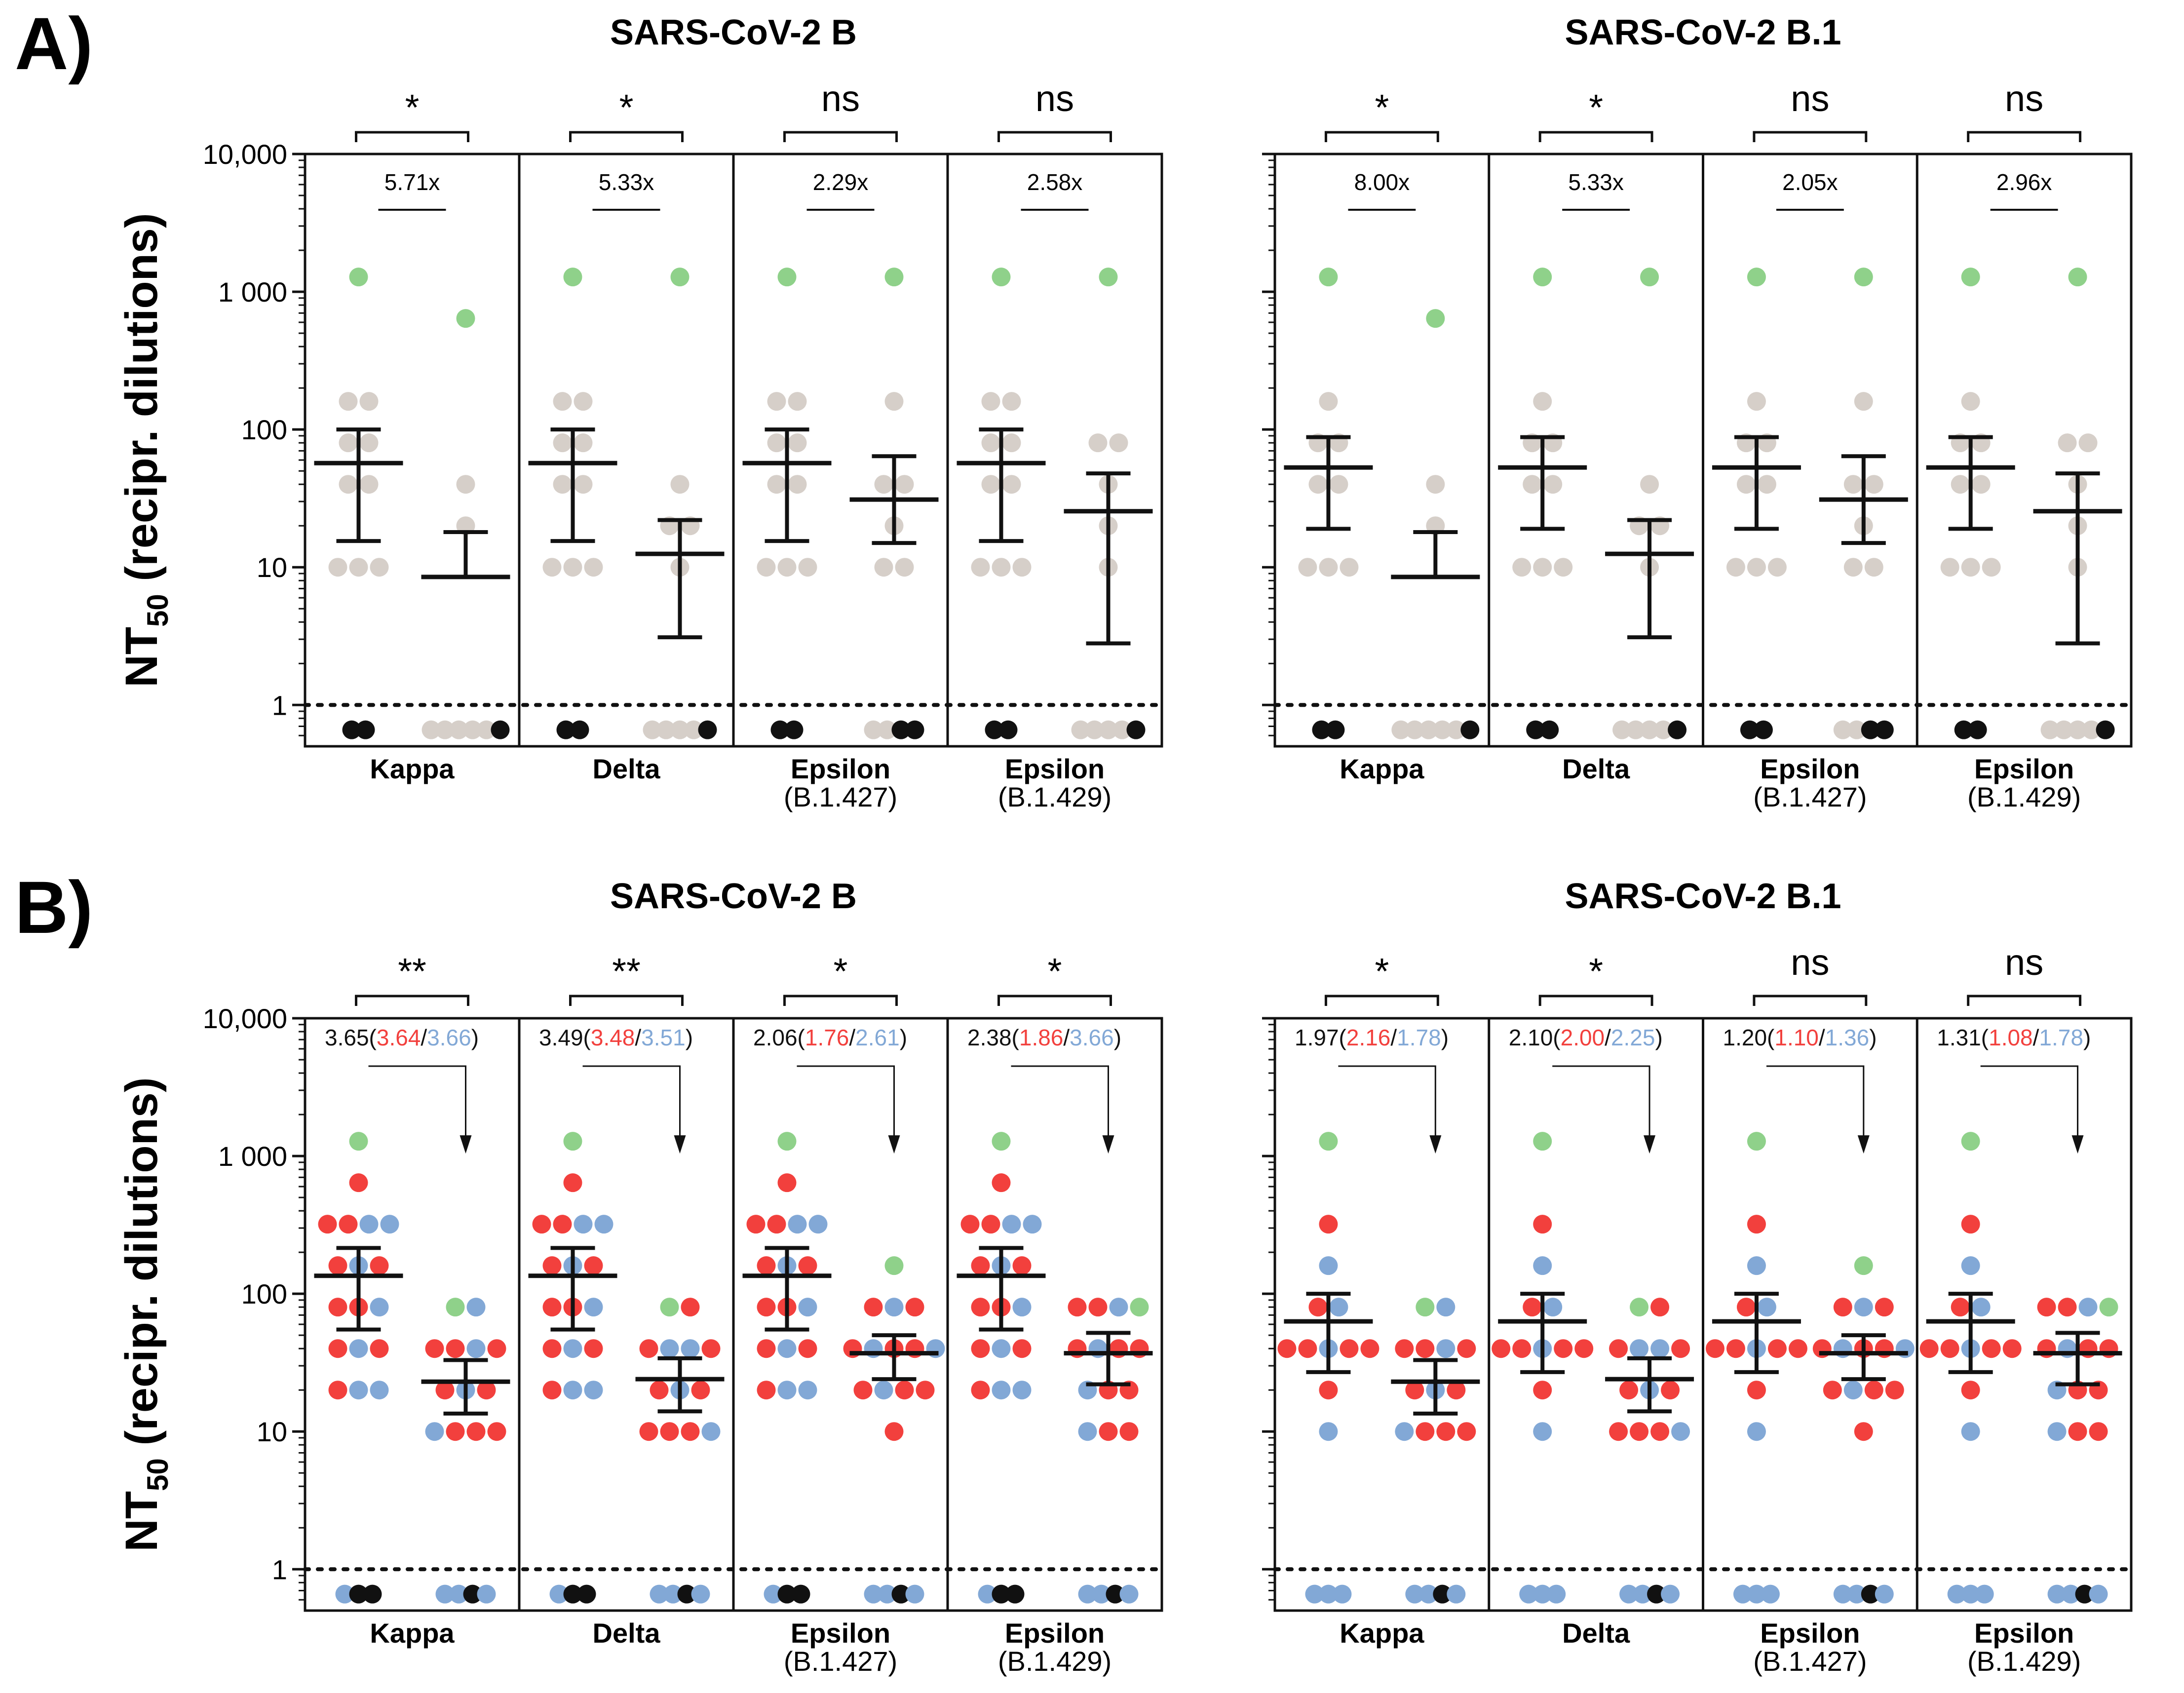 The height and width of the screenshot is (1693, 2184). What do you see at coordinates (1608, 1037) in the screenshot?
I see `fold-change-punct: /` at bounding box center [1608, 1037].